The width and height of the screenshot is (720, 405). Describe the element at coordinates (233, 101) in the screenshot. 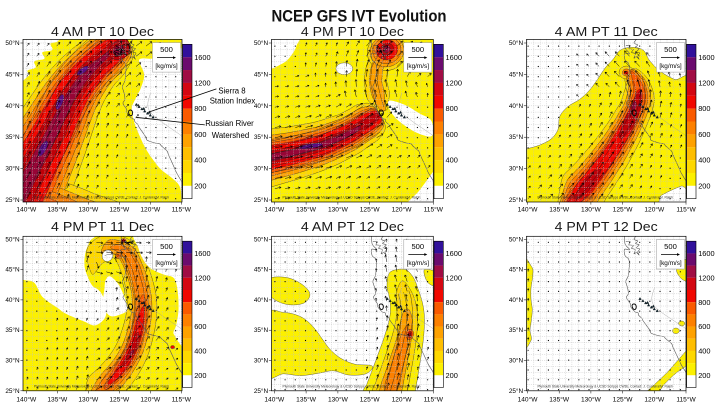

I see `svg-text: Station Index` at that location.